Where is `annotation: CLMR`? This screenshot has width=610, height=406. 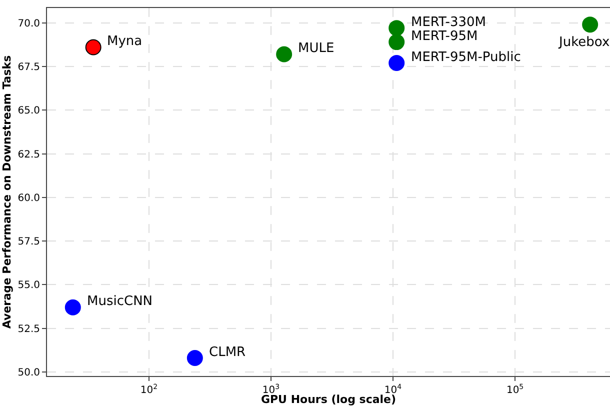 annotation: CLMR is located at coordinates (227, 352).